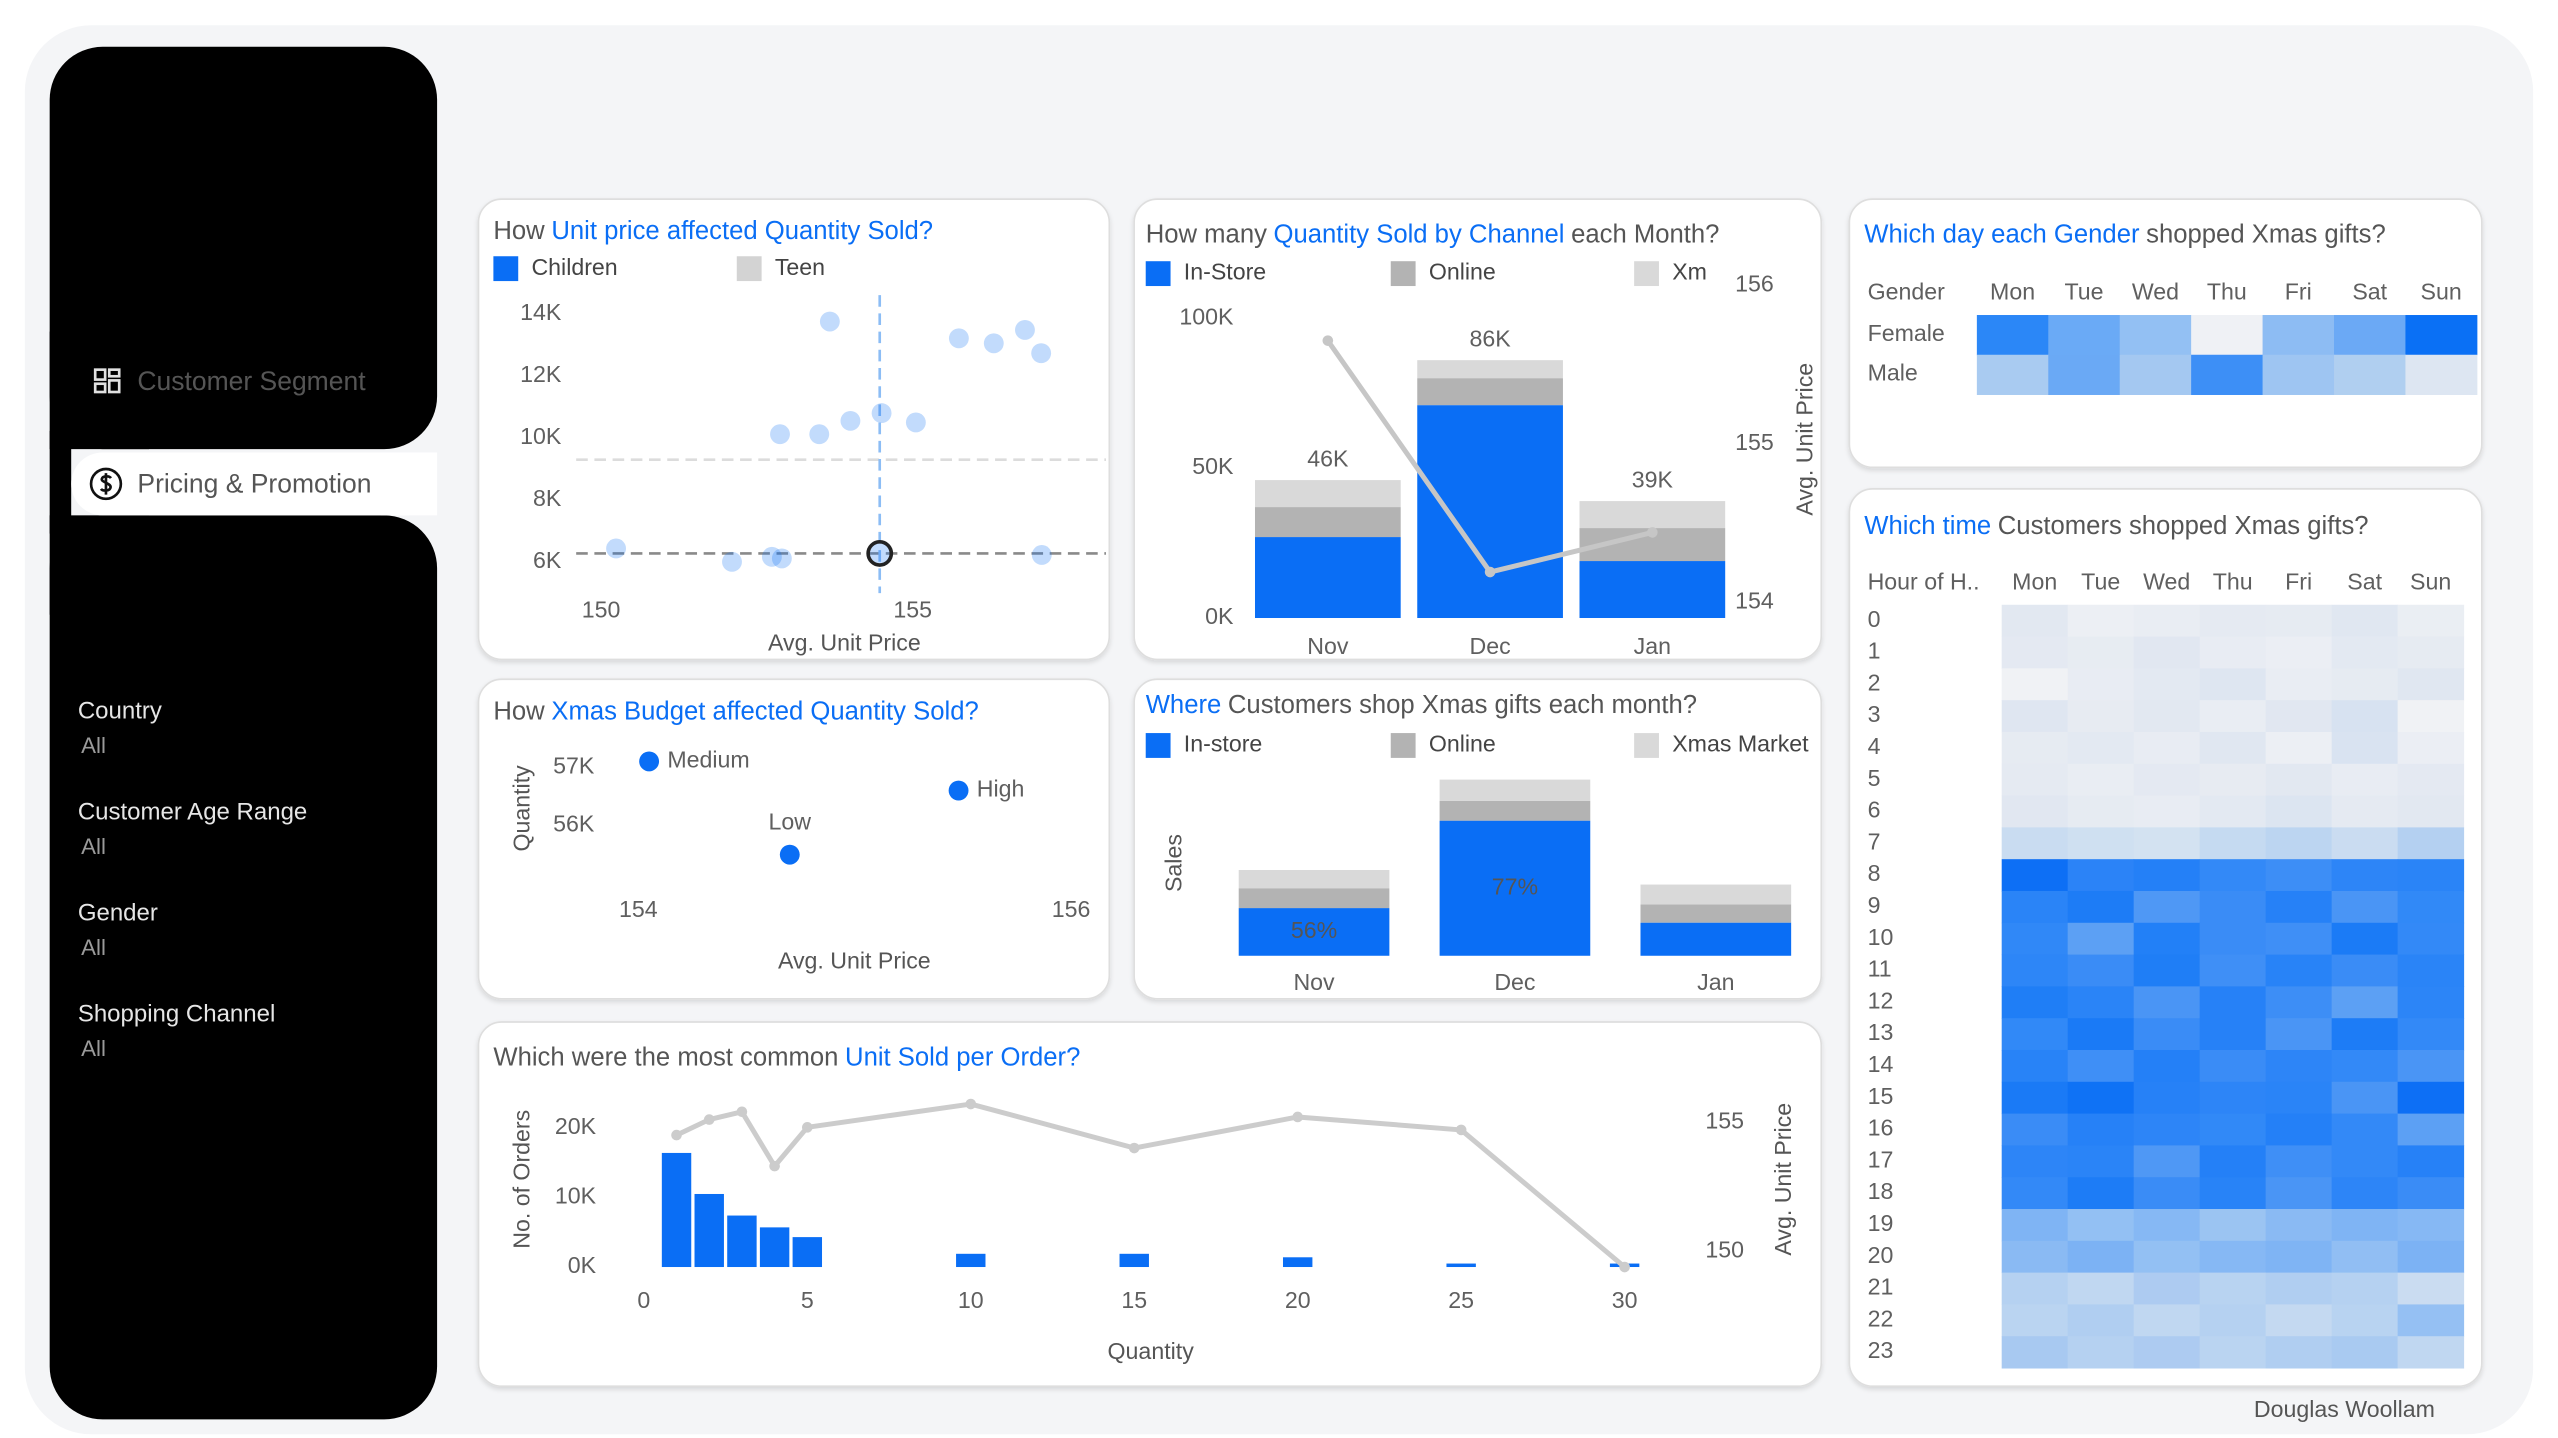 This screenshot has width=2558, height=1438. Describe the element at coordinates (1881, 1128) in the screenshot. I see `row-label: 16` at that location.